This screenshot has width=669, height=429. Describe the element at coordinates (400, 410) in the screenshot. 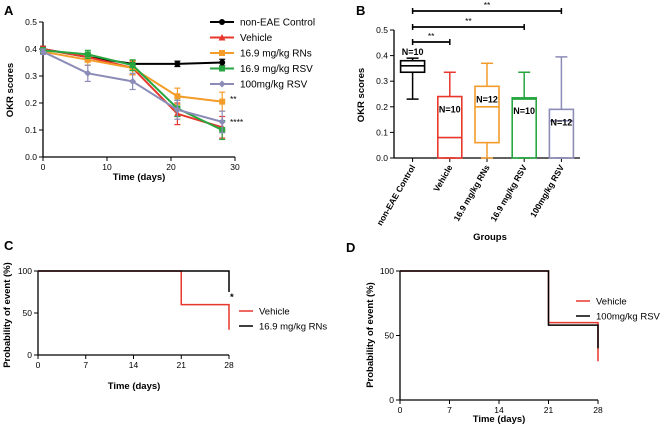

I see `d-x-tick-label: 0` at that location.